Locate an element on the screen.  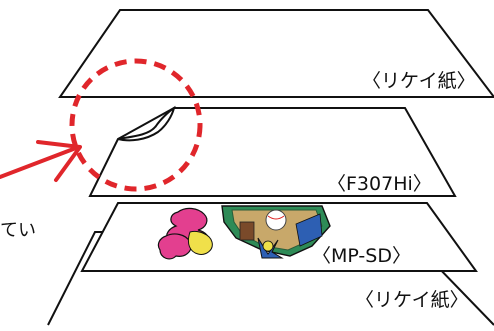
print-sheet-label: 〈MP-SD〉 is located at coordinates (361, 256).